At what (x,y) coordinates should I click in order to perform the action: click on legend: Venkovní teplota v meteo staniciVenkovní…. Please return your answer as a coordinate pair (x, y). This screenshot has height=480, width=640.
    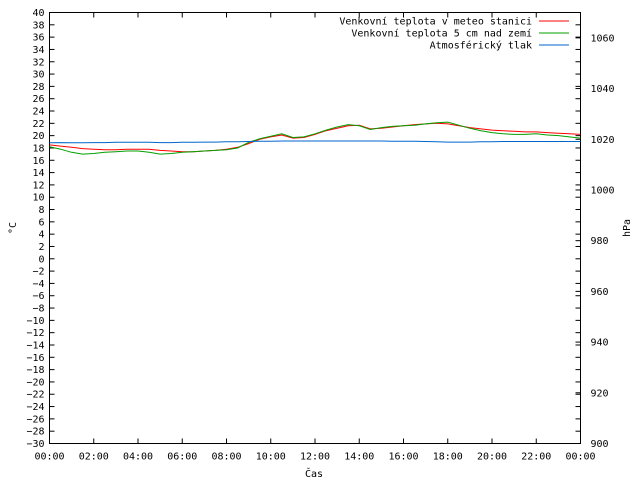
    Looking at the image, I should click on (454, 34).